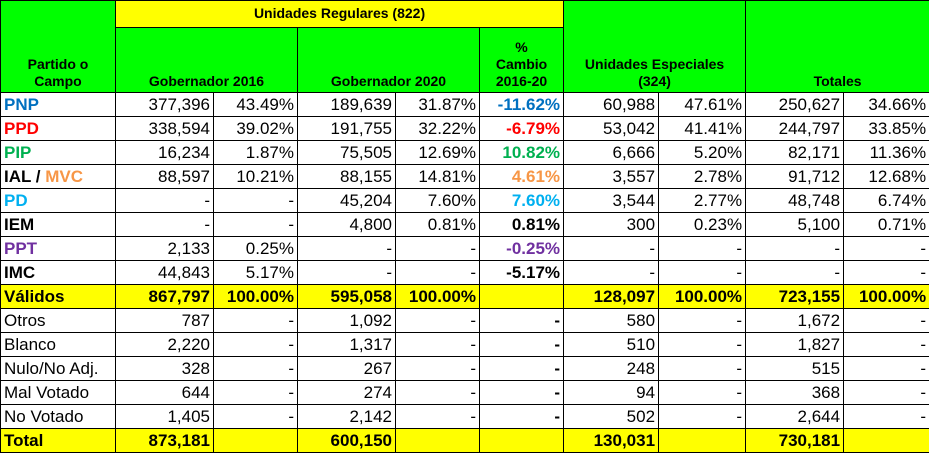  I want to click on value-cell: 91,712, so click(795, 176).